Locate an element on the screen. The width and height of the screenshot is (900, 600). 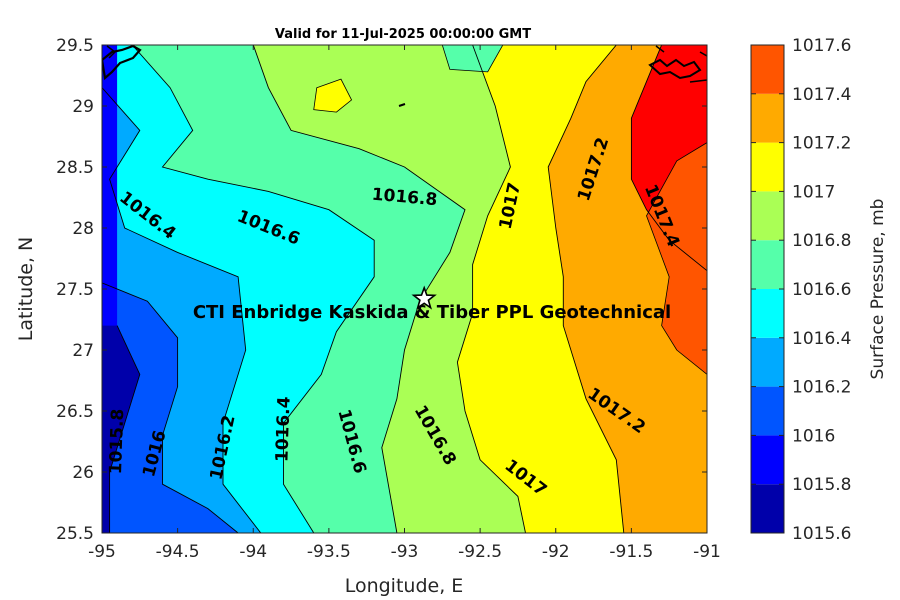
star-icon is located at coordinates (424, 297).